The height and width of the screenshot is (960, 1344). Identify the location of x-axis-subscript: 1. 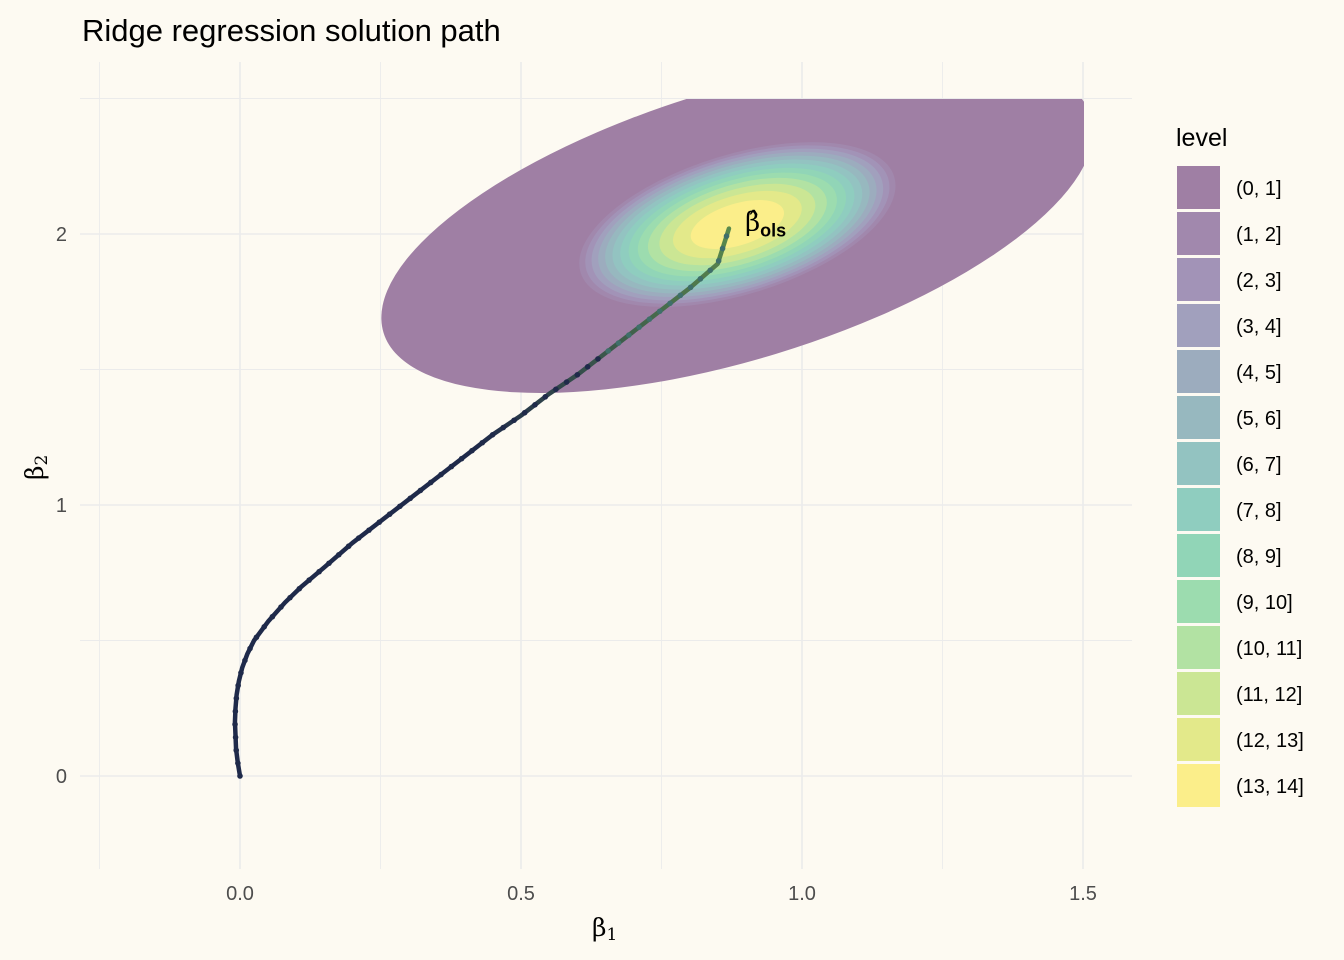
(611, 935).